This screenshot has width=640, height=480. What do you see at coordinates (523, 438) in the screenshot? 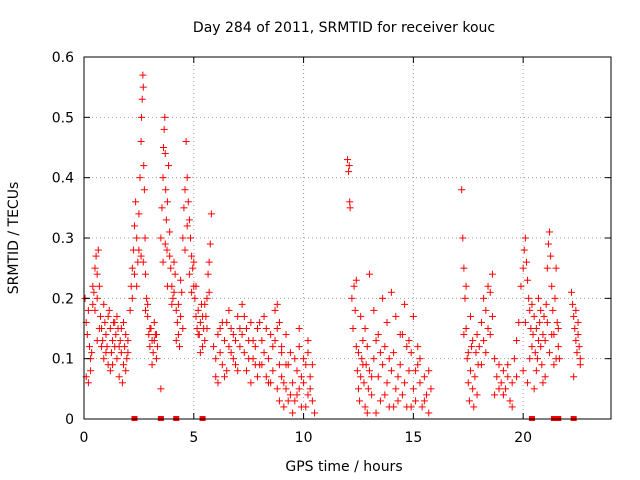
I see `x-tick-label: 20` at bounding box center [523, 438].